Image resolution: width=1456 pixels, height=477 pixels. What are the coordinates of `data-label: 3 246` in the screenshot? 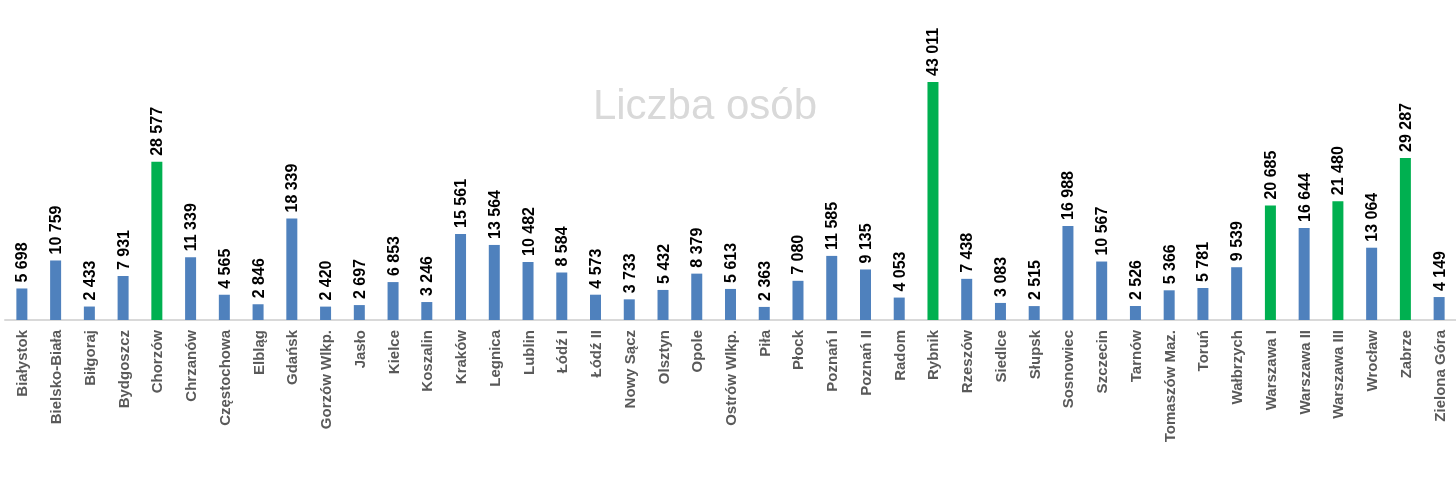 It's located at (427, 276).